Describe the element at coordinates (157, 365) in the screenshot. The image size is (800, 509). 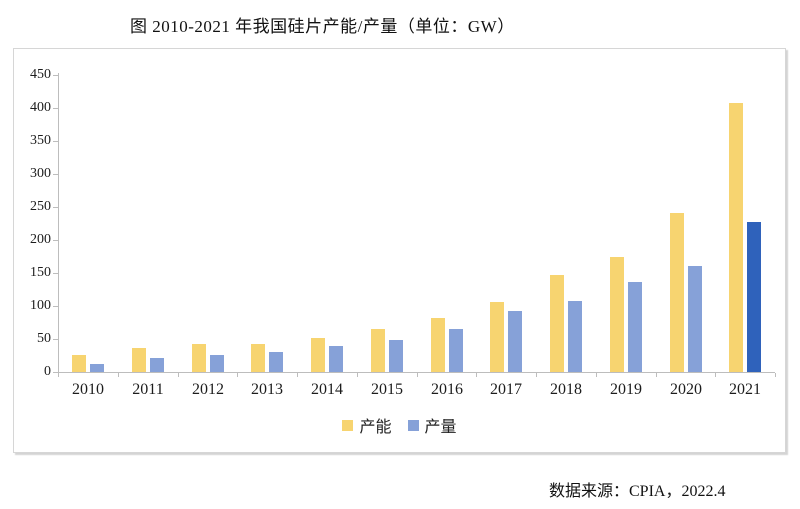
I see `bar-产量-2011` at that location.